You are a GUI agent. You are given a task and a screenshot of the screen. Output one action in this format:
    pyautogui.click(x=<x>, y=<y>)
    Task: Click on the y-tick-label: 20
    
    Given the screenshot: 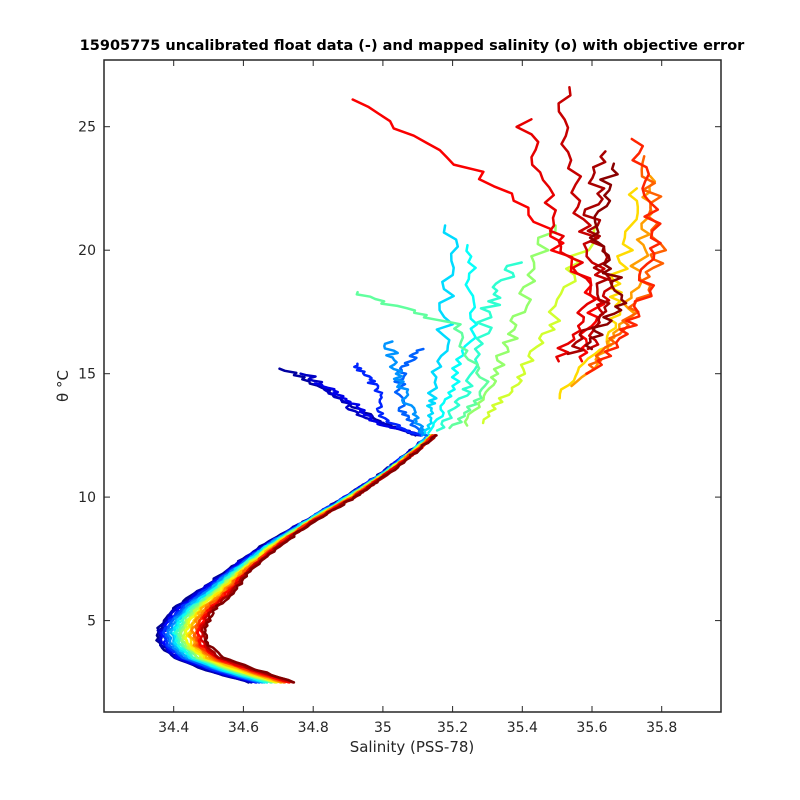 What is the action you would take?
    pyautogui.click(x=87, y=251)
    